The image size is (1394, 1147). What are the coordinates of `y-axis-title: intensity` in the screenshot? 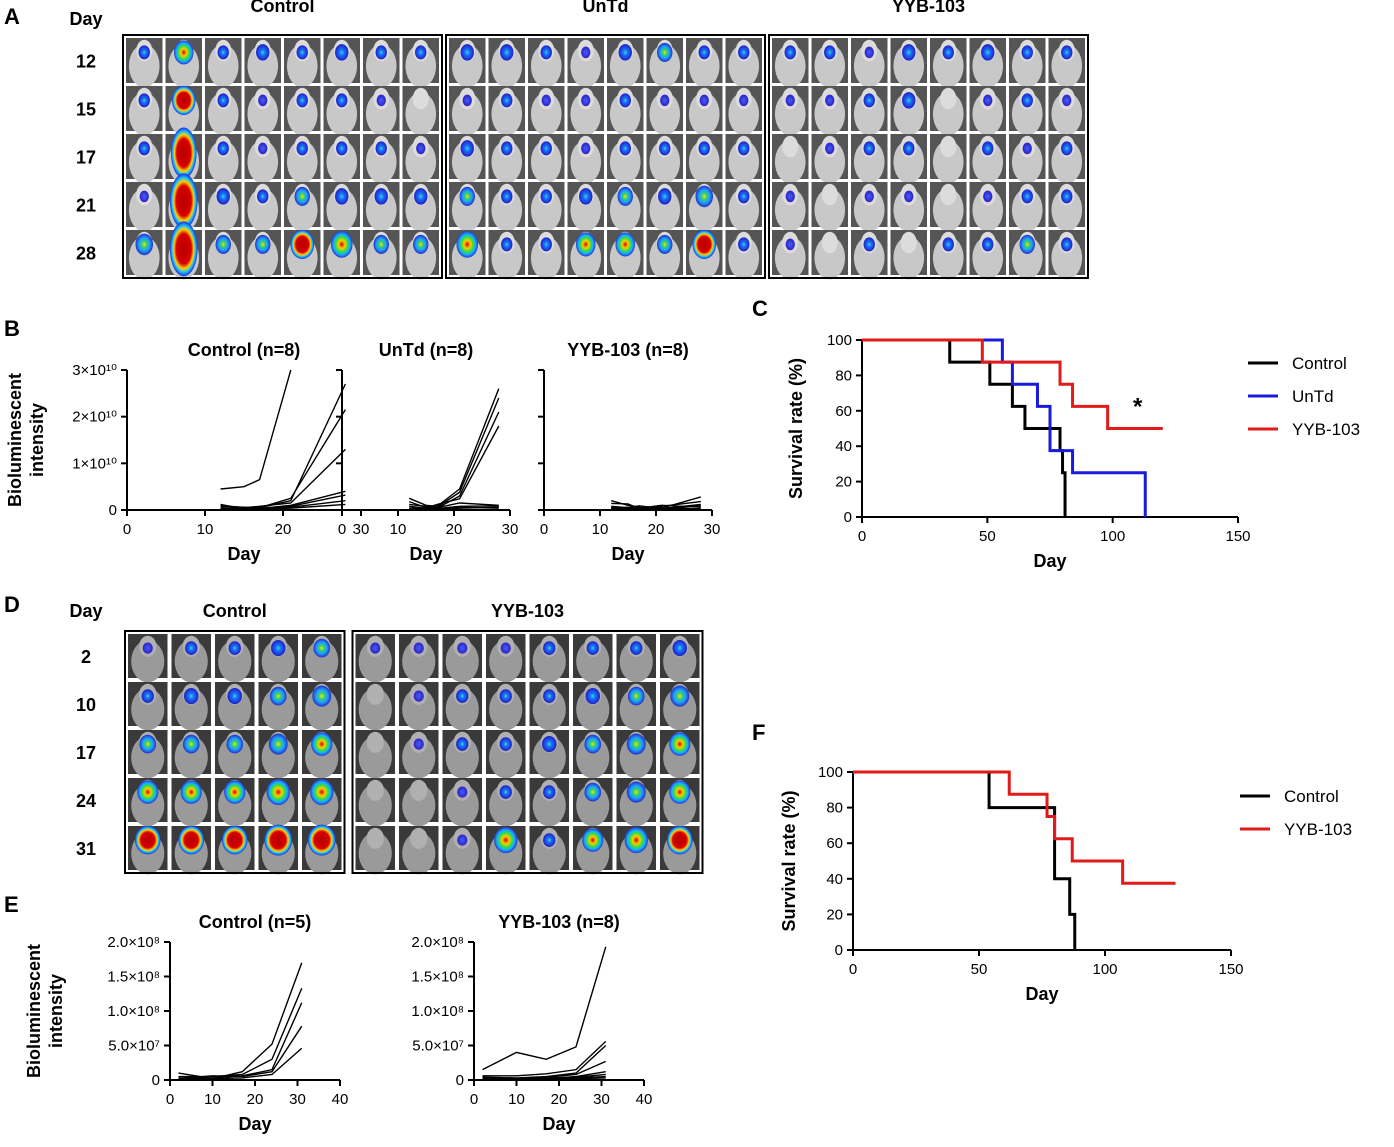 It's located at (37, 440).